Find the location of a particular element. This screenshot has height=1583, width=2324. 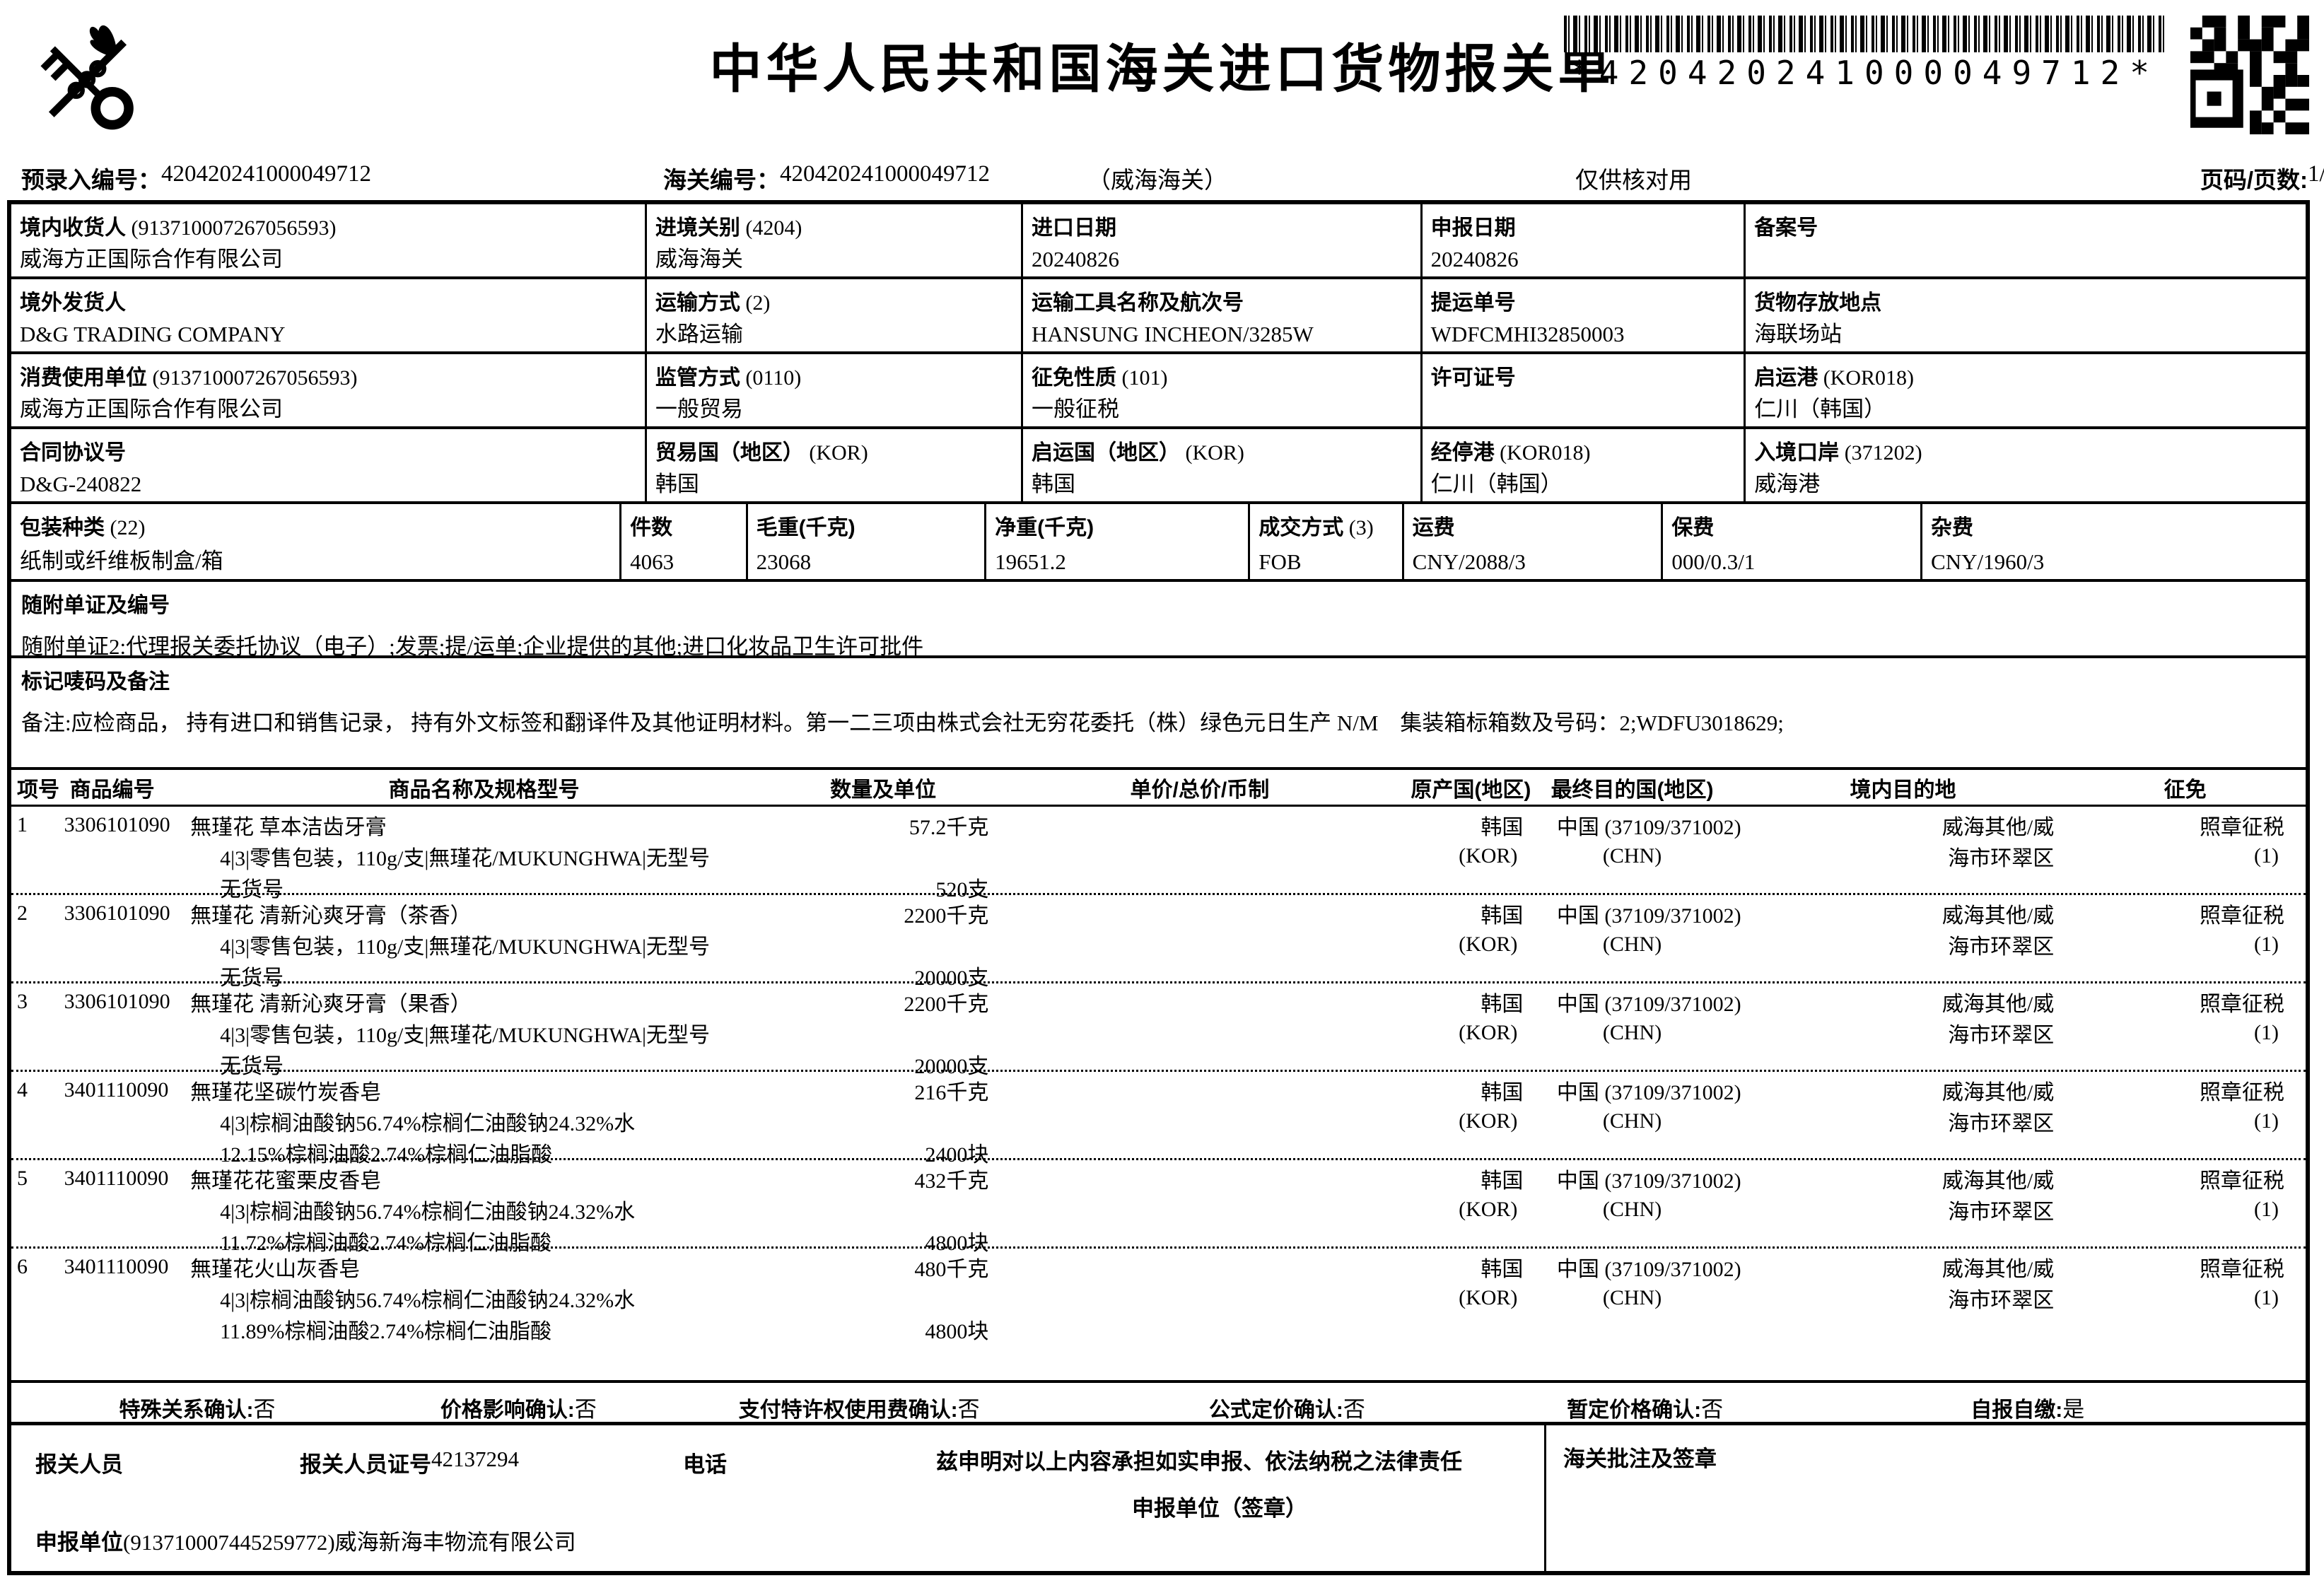

col-domestic-dest: 境内目的地 is located at coordinates (1903, 790).